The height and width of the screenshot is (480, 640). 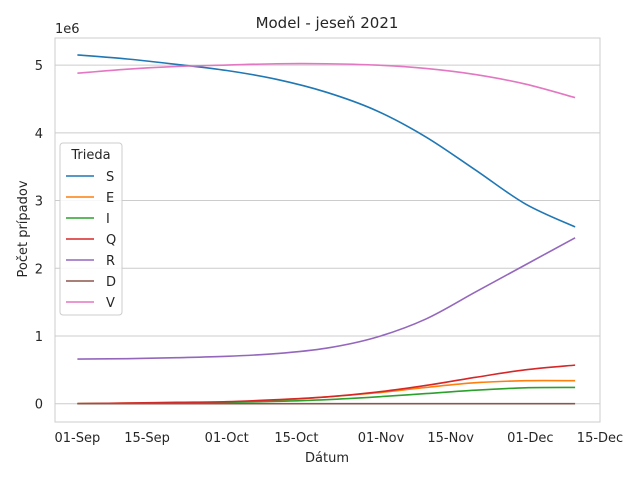 What do you see at coordinates (450, 438) in the screenshot?
I see `x-tick-label: 15-Nov` at bounding box center [450, 438].